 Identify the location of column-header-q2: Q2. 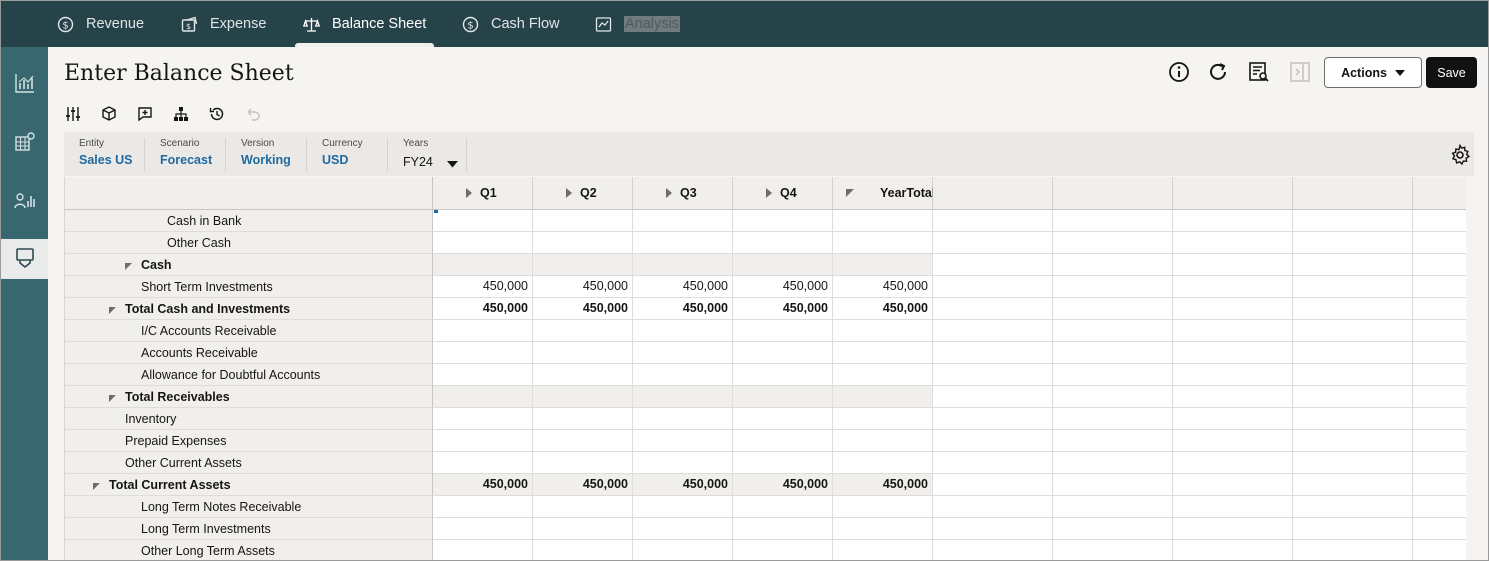
(583, 193).